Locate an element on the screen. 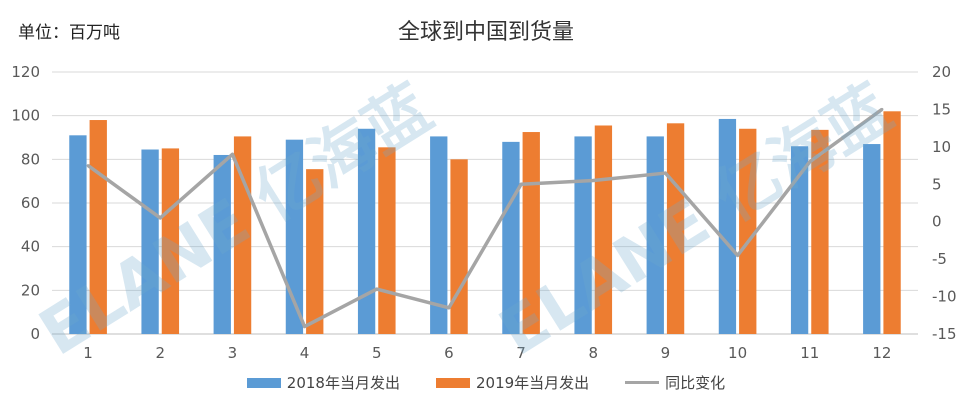 Image resolution: width=972 pixels, height=413 pixels. chart-title: 全球到中国到货量 is located at coordinates (485, 32).